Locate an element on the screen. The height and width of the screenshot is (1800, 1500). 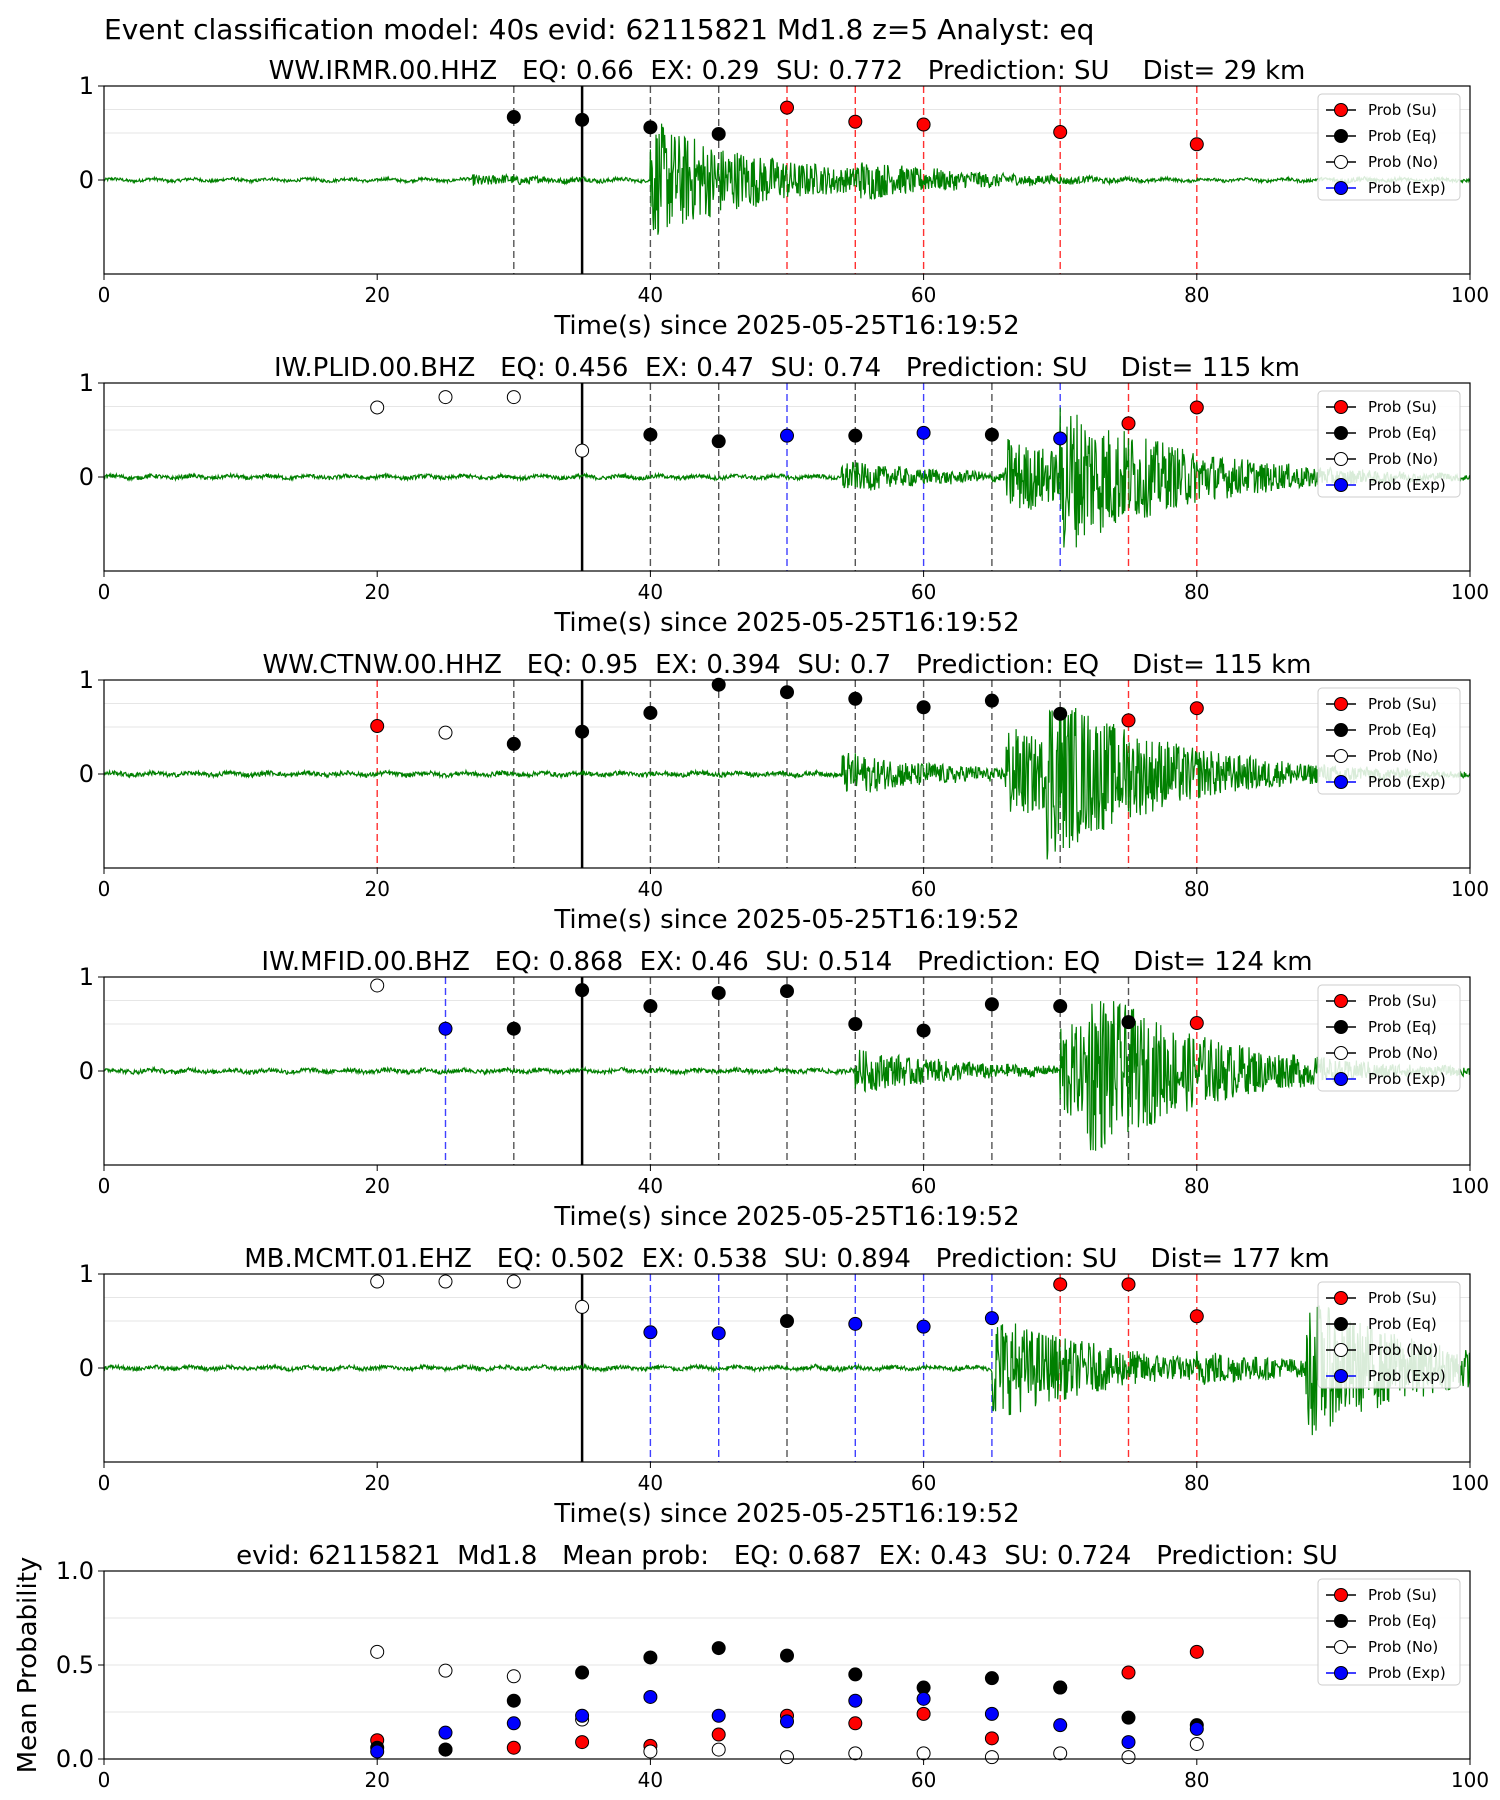
x-tick-label: 60 is located at coordinates (923, 1780).